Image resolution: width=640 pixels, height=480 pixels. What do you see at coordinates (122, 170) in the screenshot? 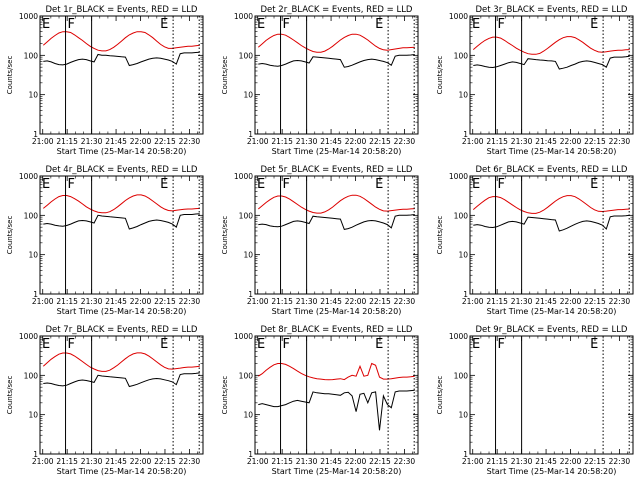
I see `panel-title: Det 4r_BLACK = Events, RED = LLD` at bounding box center [122, 170].